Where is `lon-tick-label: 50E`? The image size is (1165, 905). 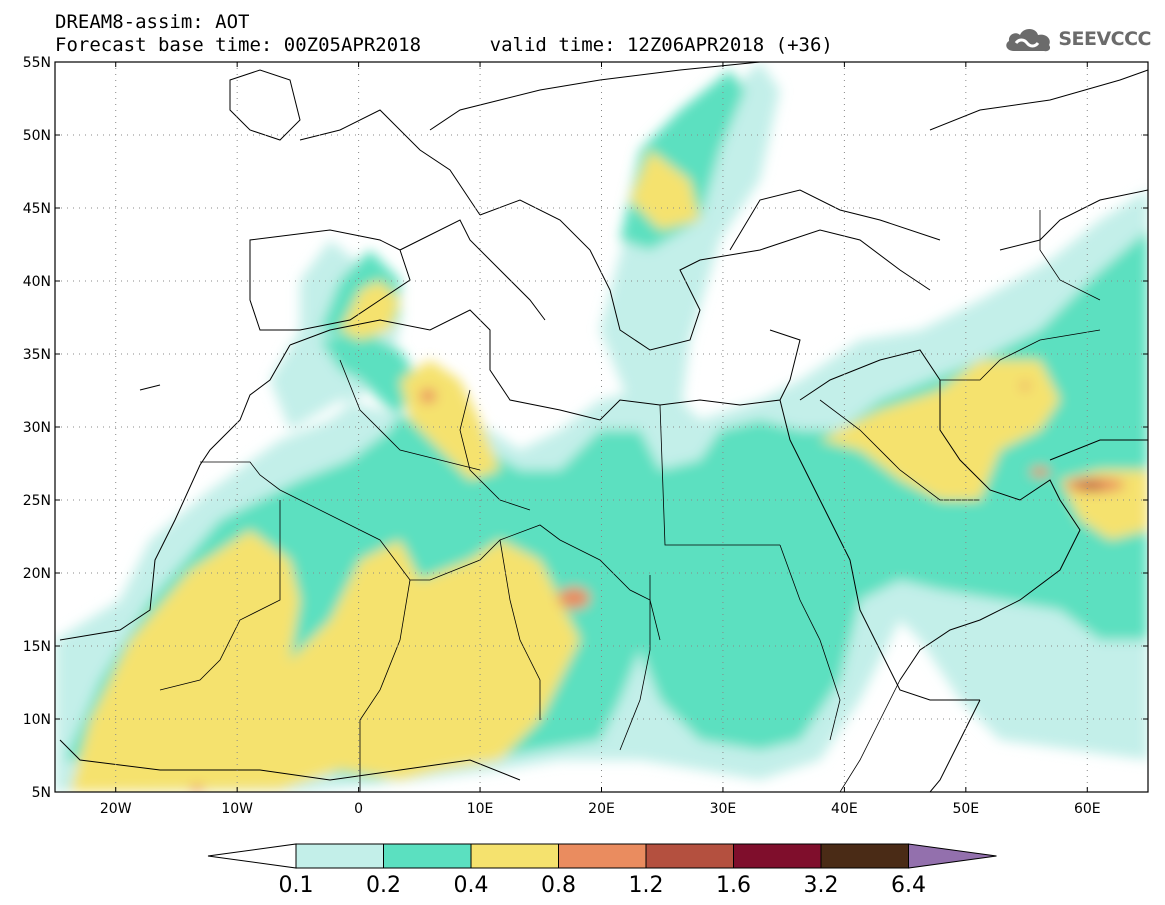
lon-tick-label: 50E is located at coordinates (965, 809).